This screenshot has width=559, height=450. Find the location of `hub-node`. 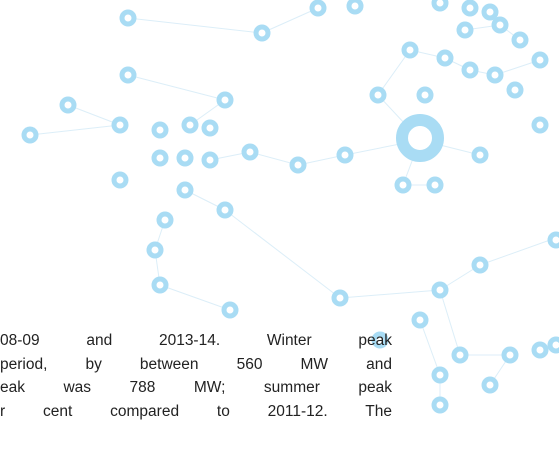

hub-node is located at coordinates (420, 138).